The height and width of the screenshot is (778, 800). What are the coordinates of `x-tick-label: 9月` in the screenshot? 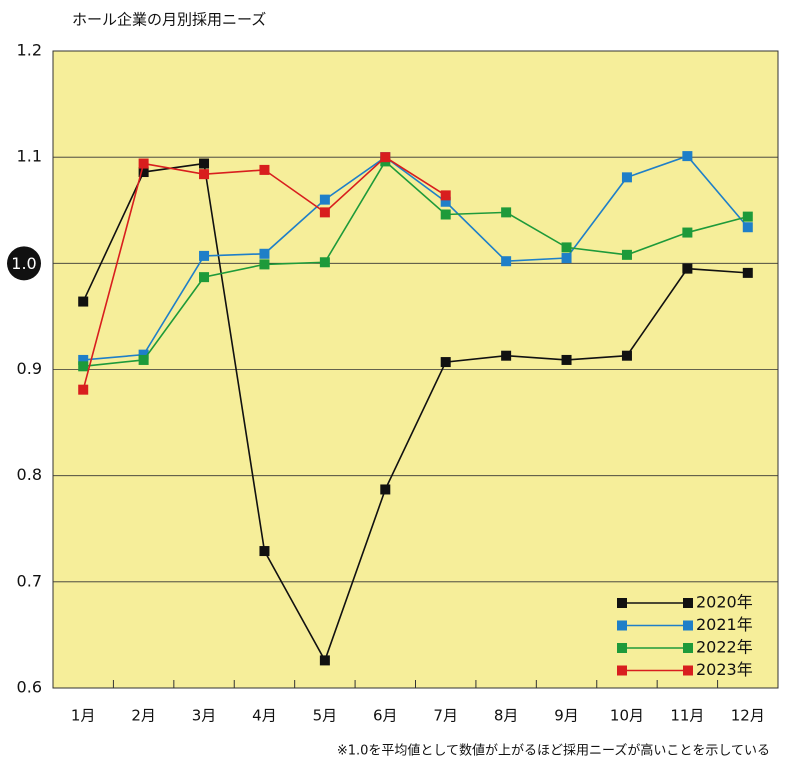 It's located at (566, 716).